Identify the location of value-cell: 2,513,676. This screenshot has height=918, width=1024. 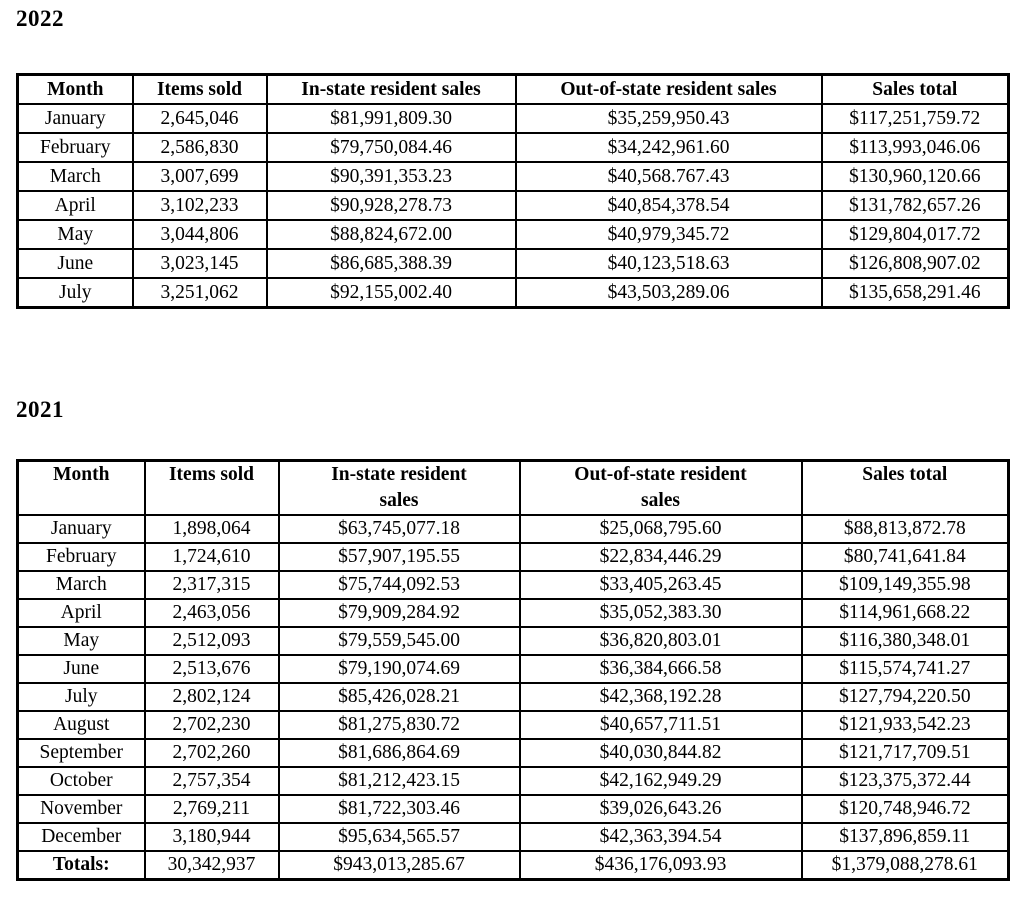
(211, 669).